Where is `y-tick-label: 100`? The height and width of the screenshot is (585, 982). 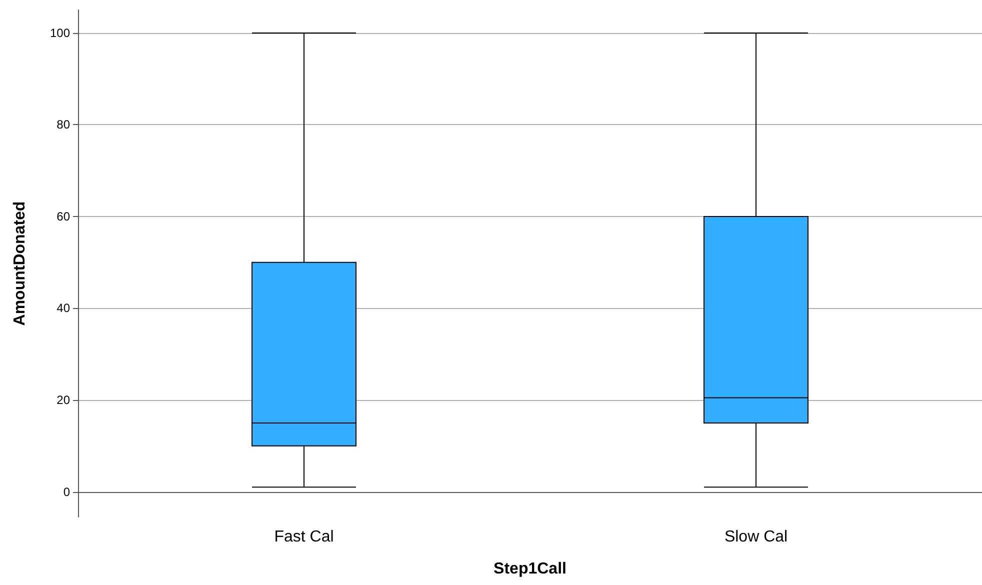
y-tick-label: 100 is located at coordinates (60, 33).